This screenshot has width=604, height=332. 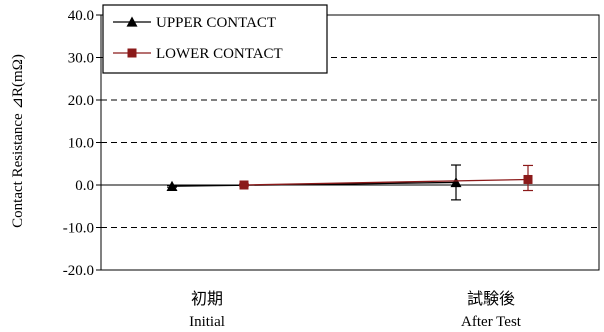 What do you see at coordinates (18, 141) in the screenshot?
I see `y-axis-label: Contact Resistance ⊿R(mΩ)` at bounding box center [18, 141].